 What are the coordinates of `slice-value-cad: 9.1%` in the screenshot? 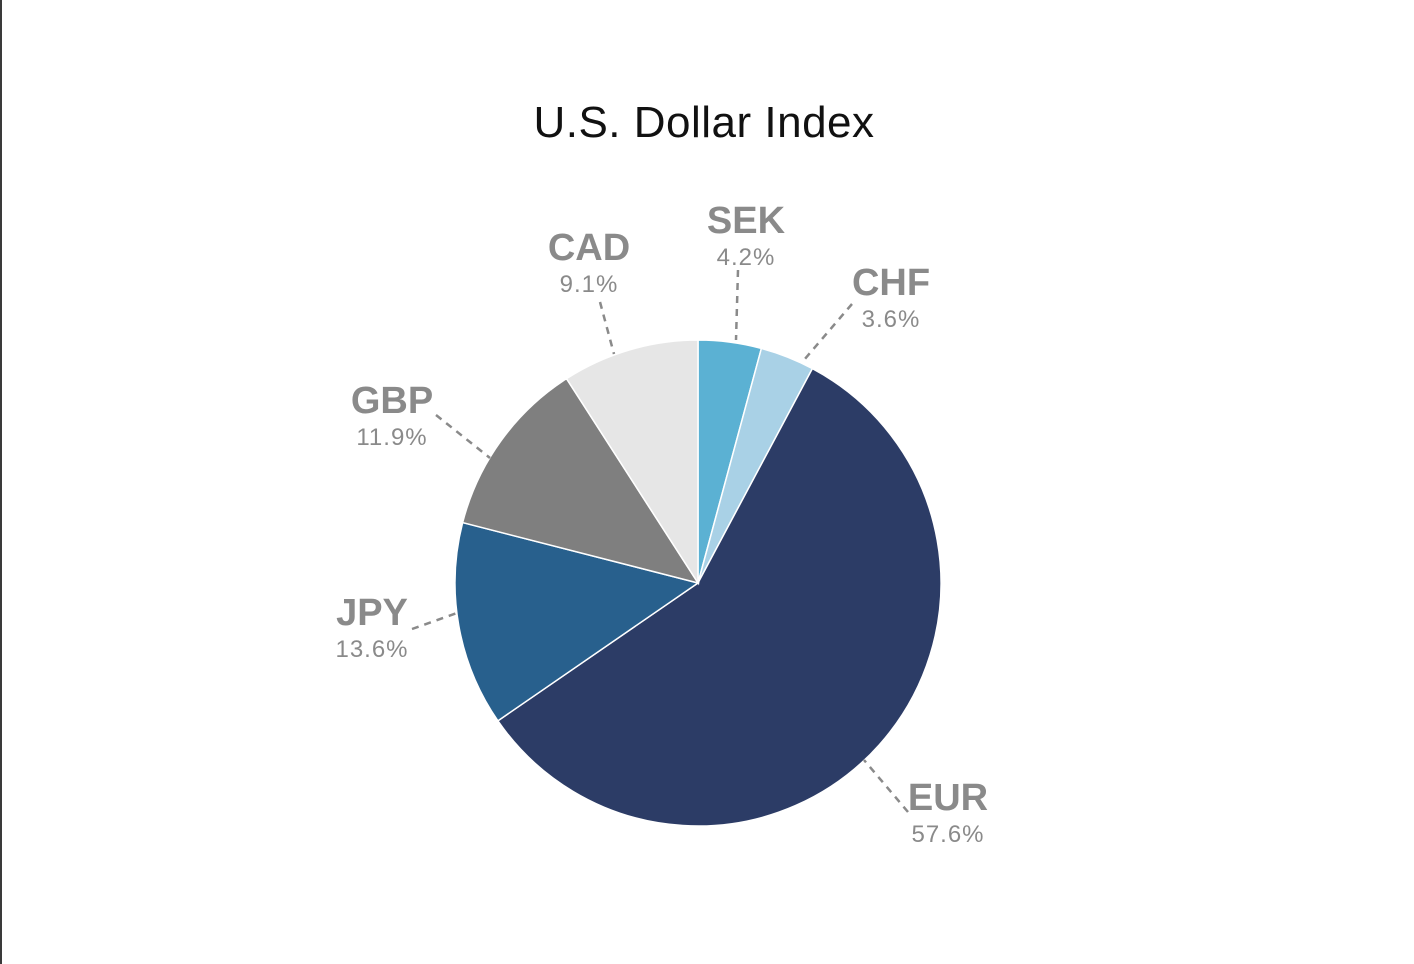 It's located at (589, 284).